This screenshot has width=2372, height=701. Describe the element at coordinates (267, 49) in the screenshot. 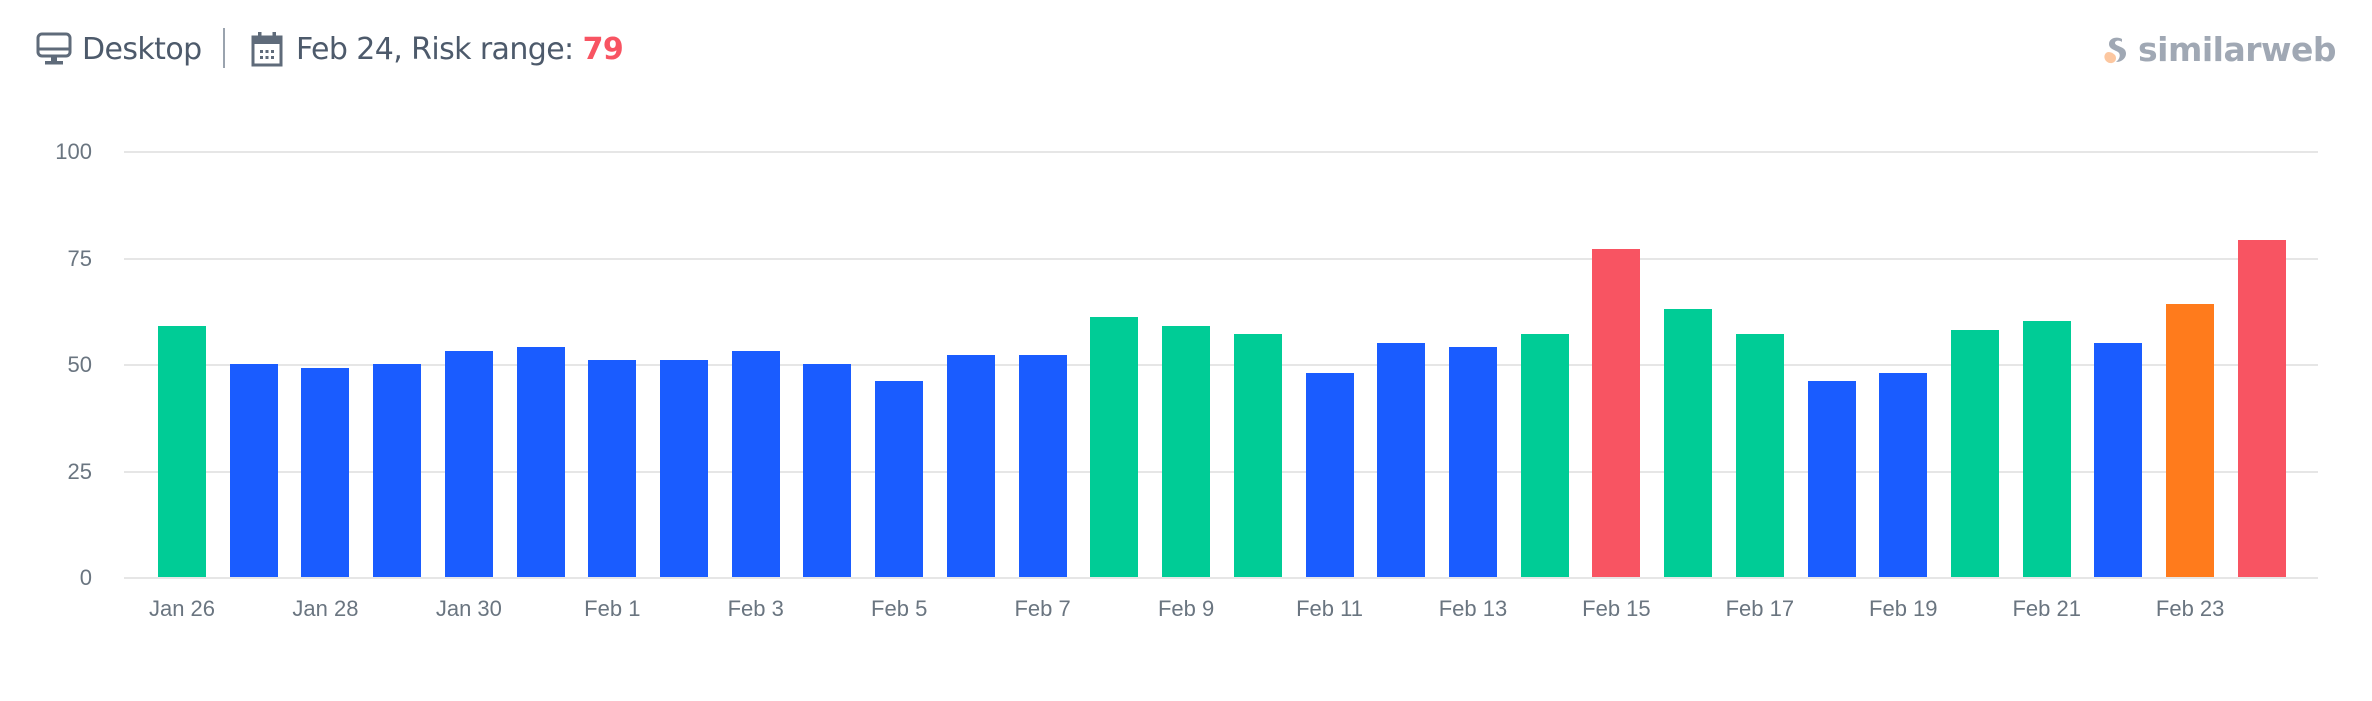

I see `calendar-icon` at that location.